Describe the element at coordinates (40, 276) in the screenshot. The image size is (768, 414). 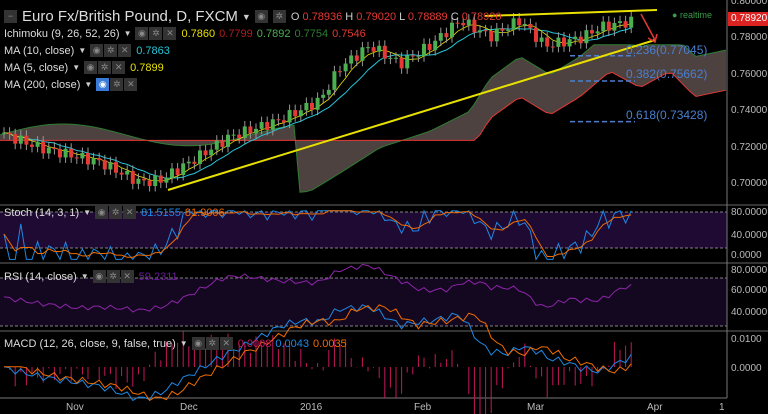
I see `rsi-label: RSI (14, close)` at that location.